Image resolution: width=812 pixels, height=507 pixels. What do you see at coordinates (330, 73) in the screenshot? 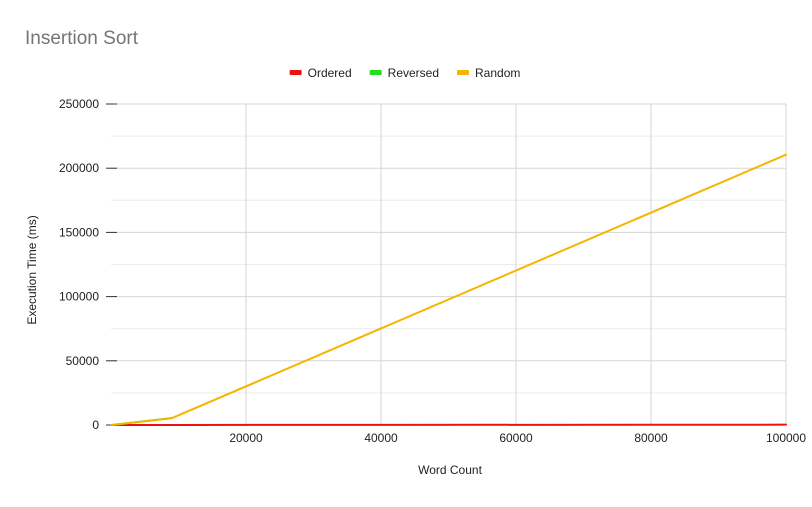
I see `legend-label: Ordered` at bounding box center [330, 73].